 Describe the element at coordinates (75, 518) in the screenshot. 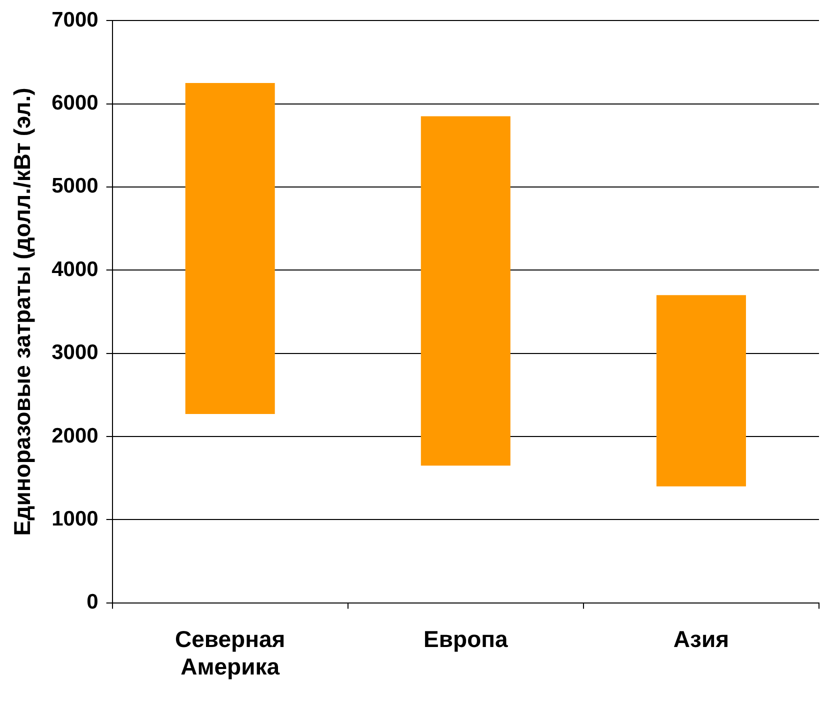

I see `y-tick-label: 1000` at that location.